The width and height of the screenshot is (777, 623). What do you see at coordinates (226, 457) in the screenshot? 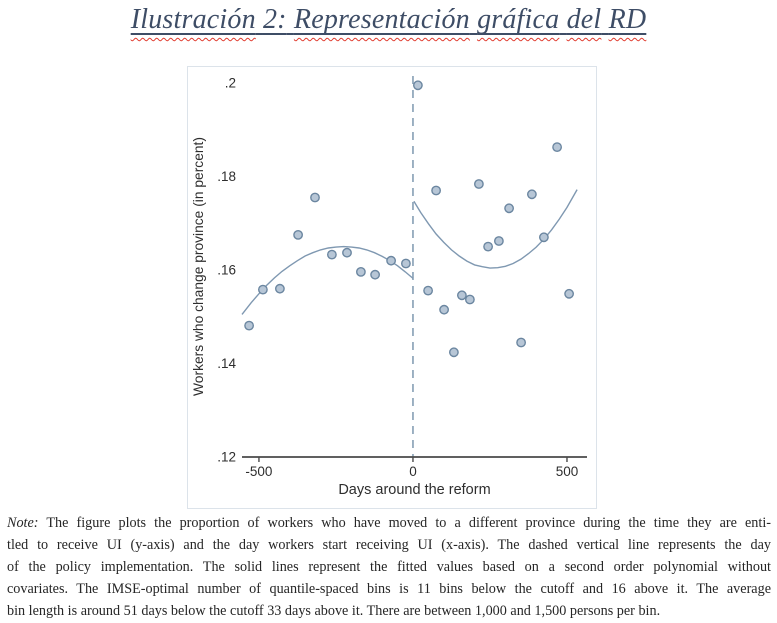
I see `y-tick-label: .12` at bounding box center [226, 457].